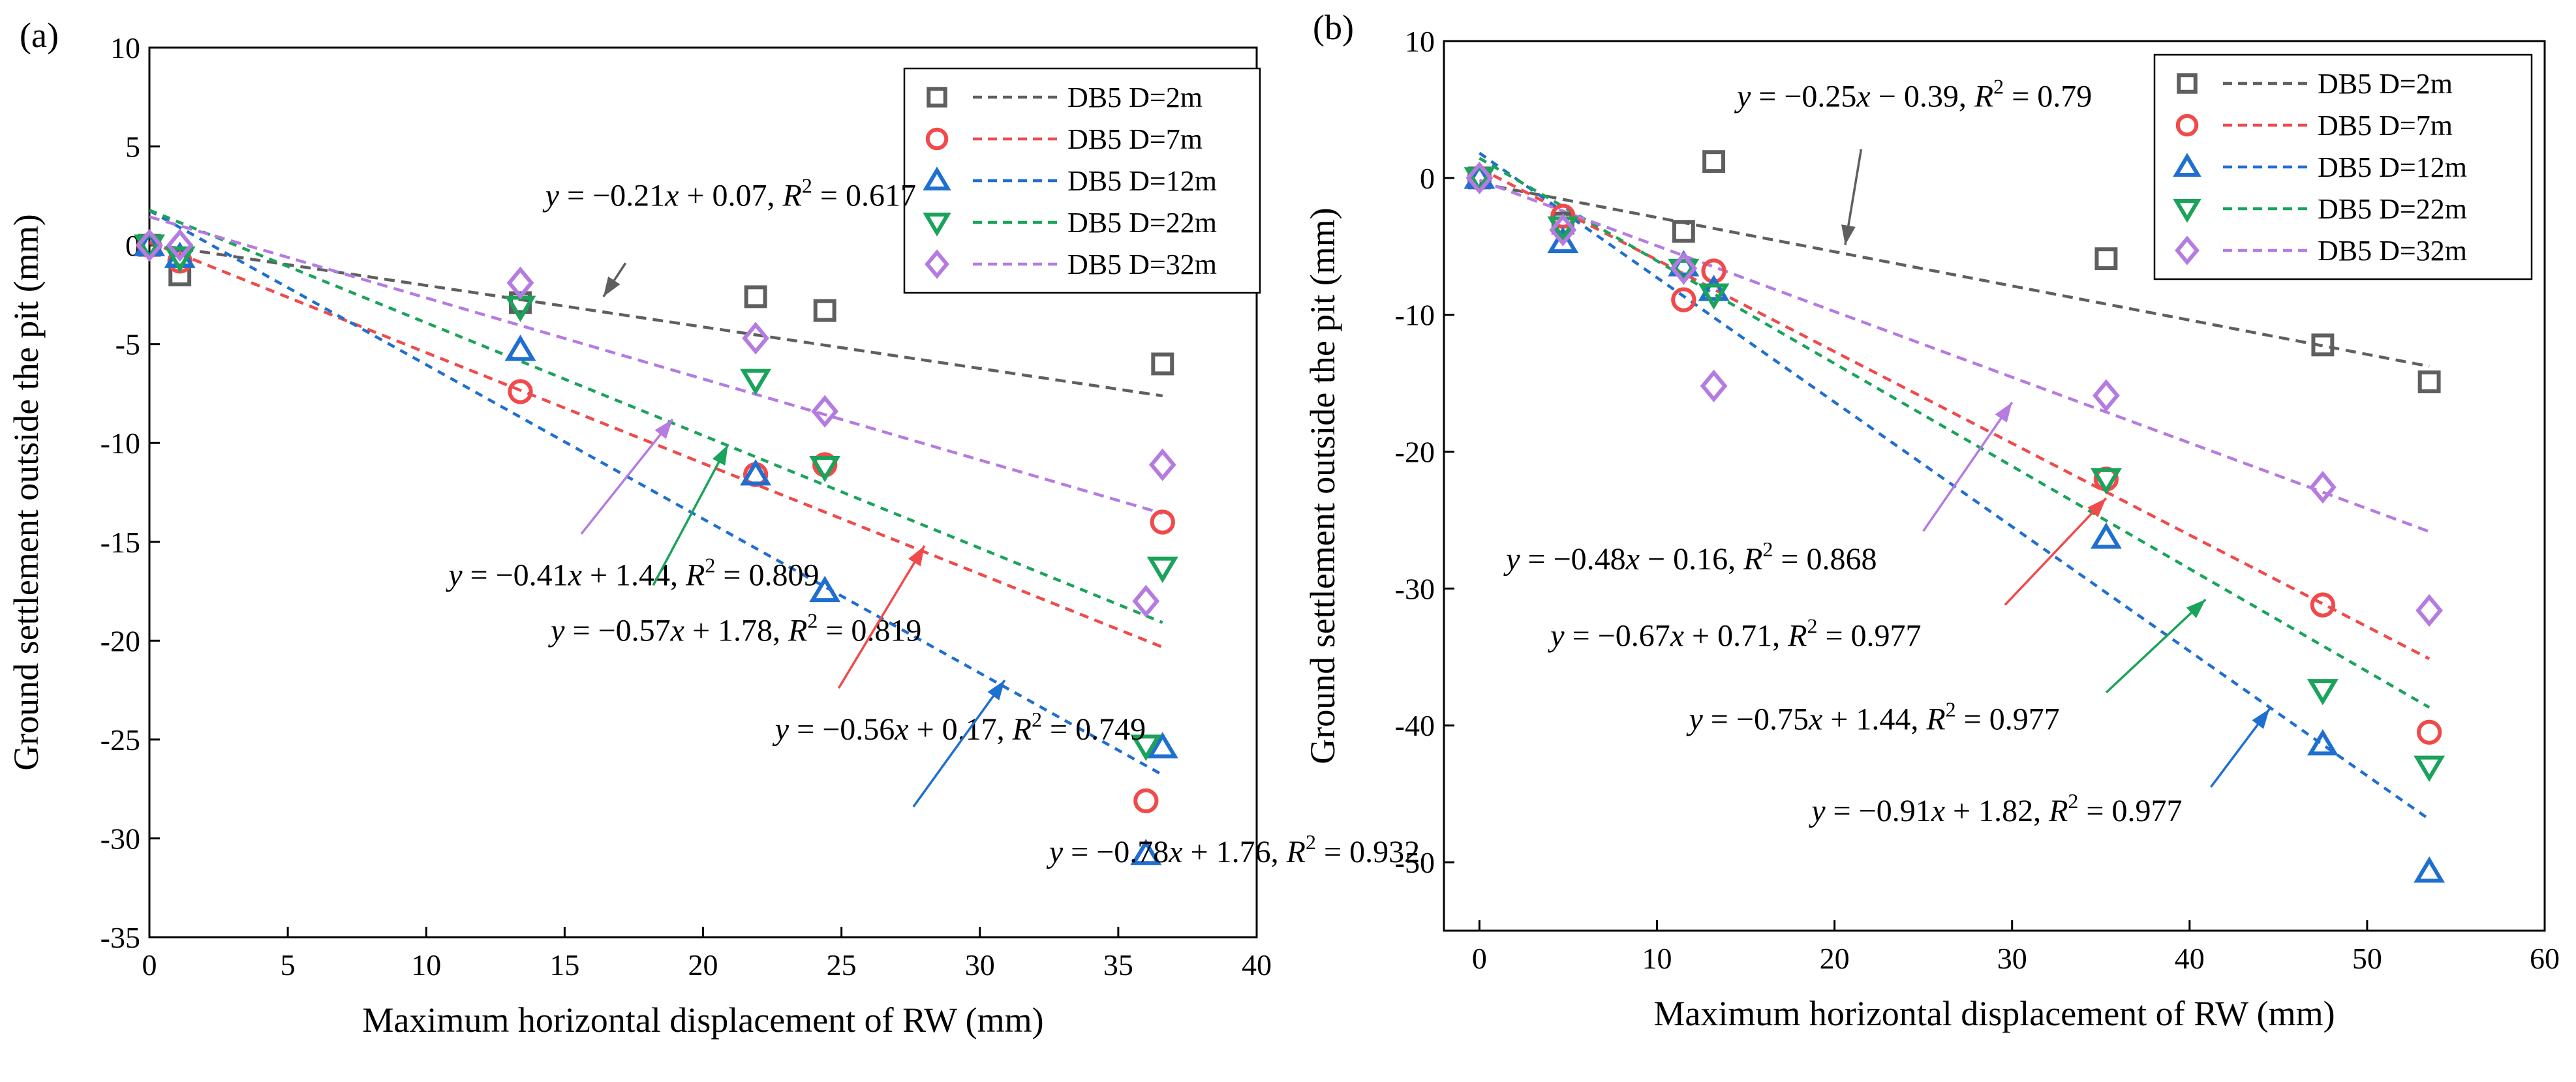 Image resolution: width=2576 pixels, height=1082 pixels. Describe the element at coordinates (2545, 958) in the screenshot. I see `x-tick-label: 60` at that location.